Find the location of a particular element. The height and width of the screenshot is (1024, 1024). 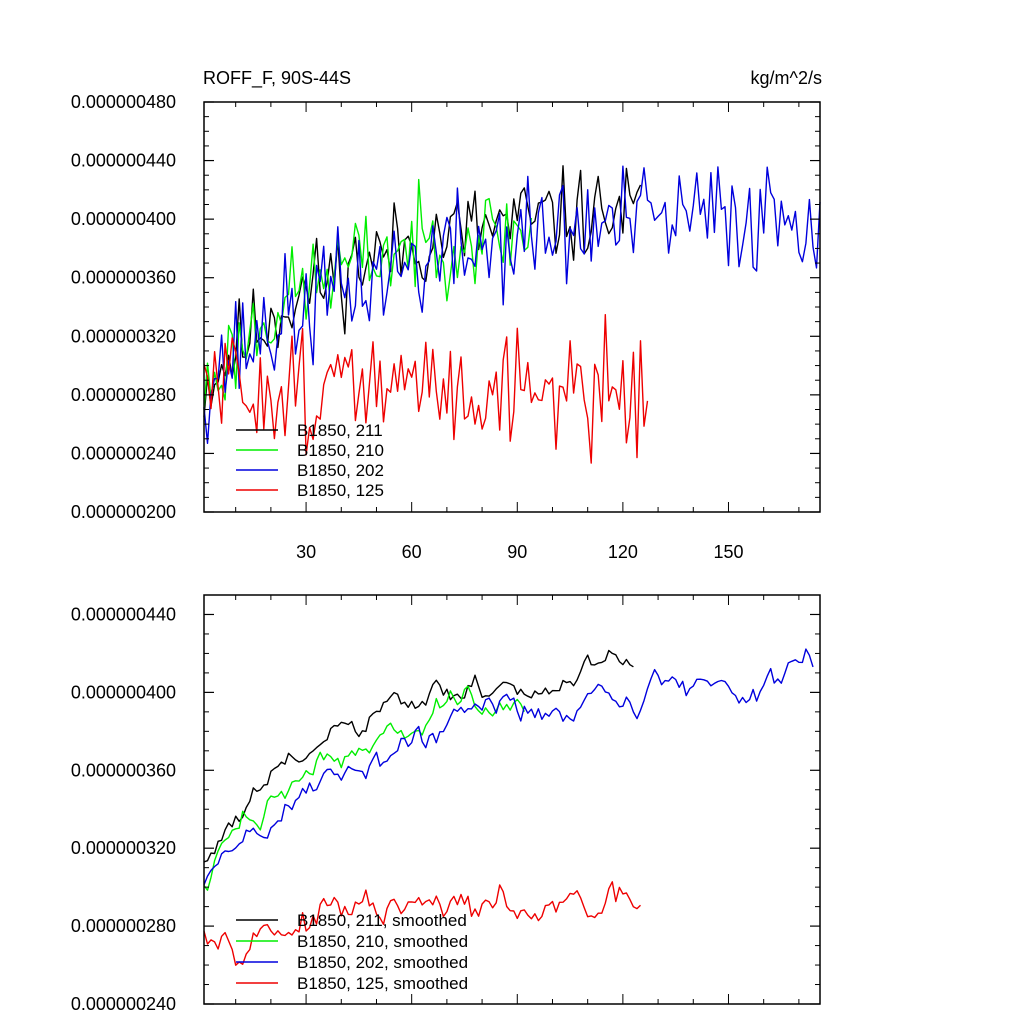

top-title-left: ROFF_F, 90S-44S is located at coordinates (277, 78).